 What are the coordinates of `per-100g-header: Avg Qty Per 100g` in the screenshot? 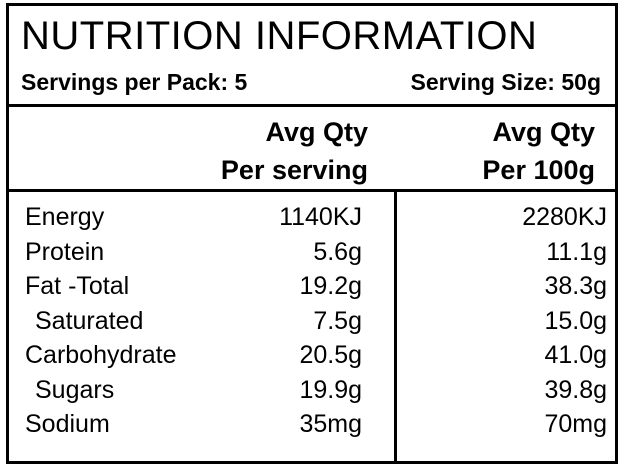 It's located at (538, 151).